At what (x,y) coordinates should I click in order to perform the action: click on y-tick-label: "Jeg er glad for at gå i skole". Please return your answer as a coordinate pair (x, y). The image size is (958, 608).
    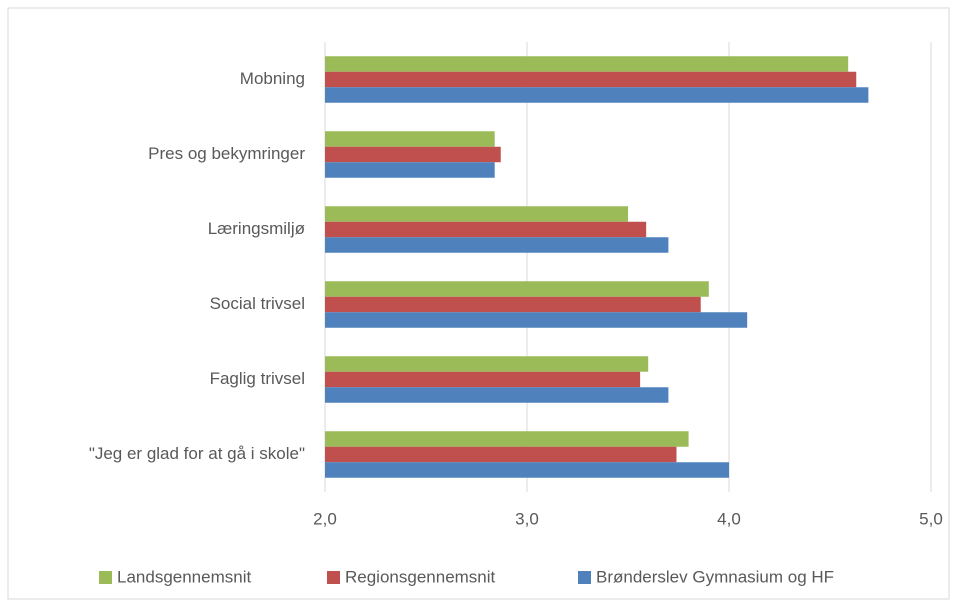
    Looking at the image, I should click on (197, 453).